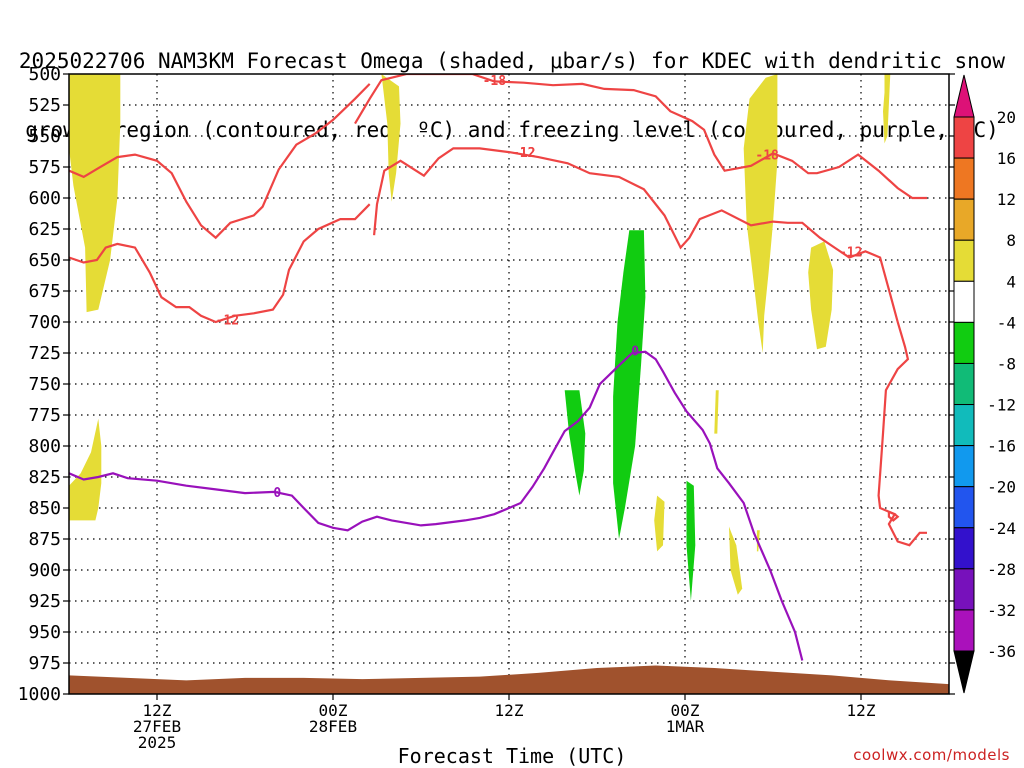  I want to click on y-tick-label: 650, so click(44, 260).